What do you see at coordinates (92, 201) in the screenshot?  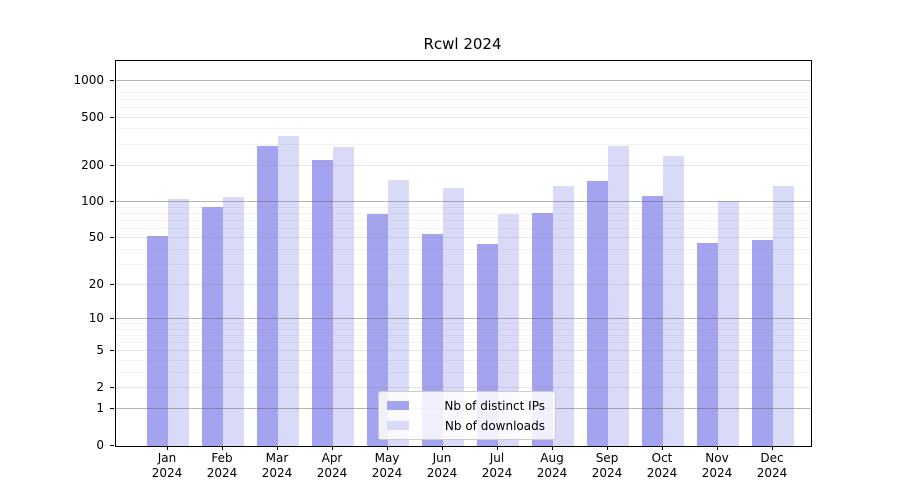 I see `y-tick-label-100: 100` at bounding box center [92, 201].